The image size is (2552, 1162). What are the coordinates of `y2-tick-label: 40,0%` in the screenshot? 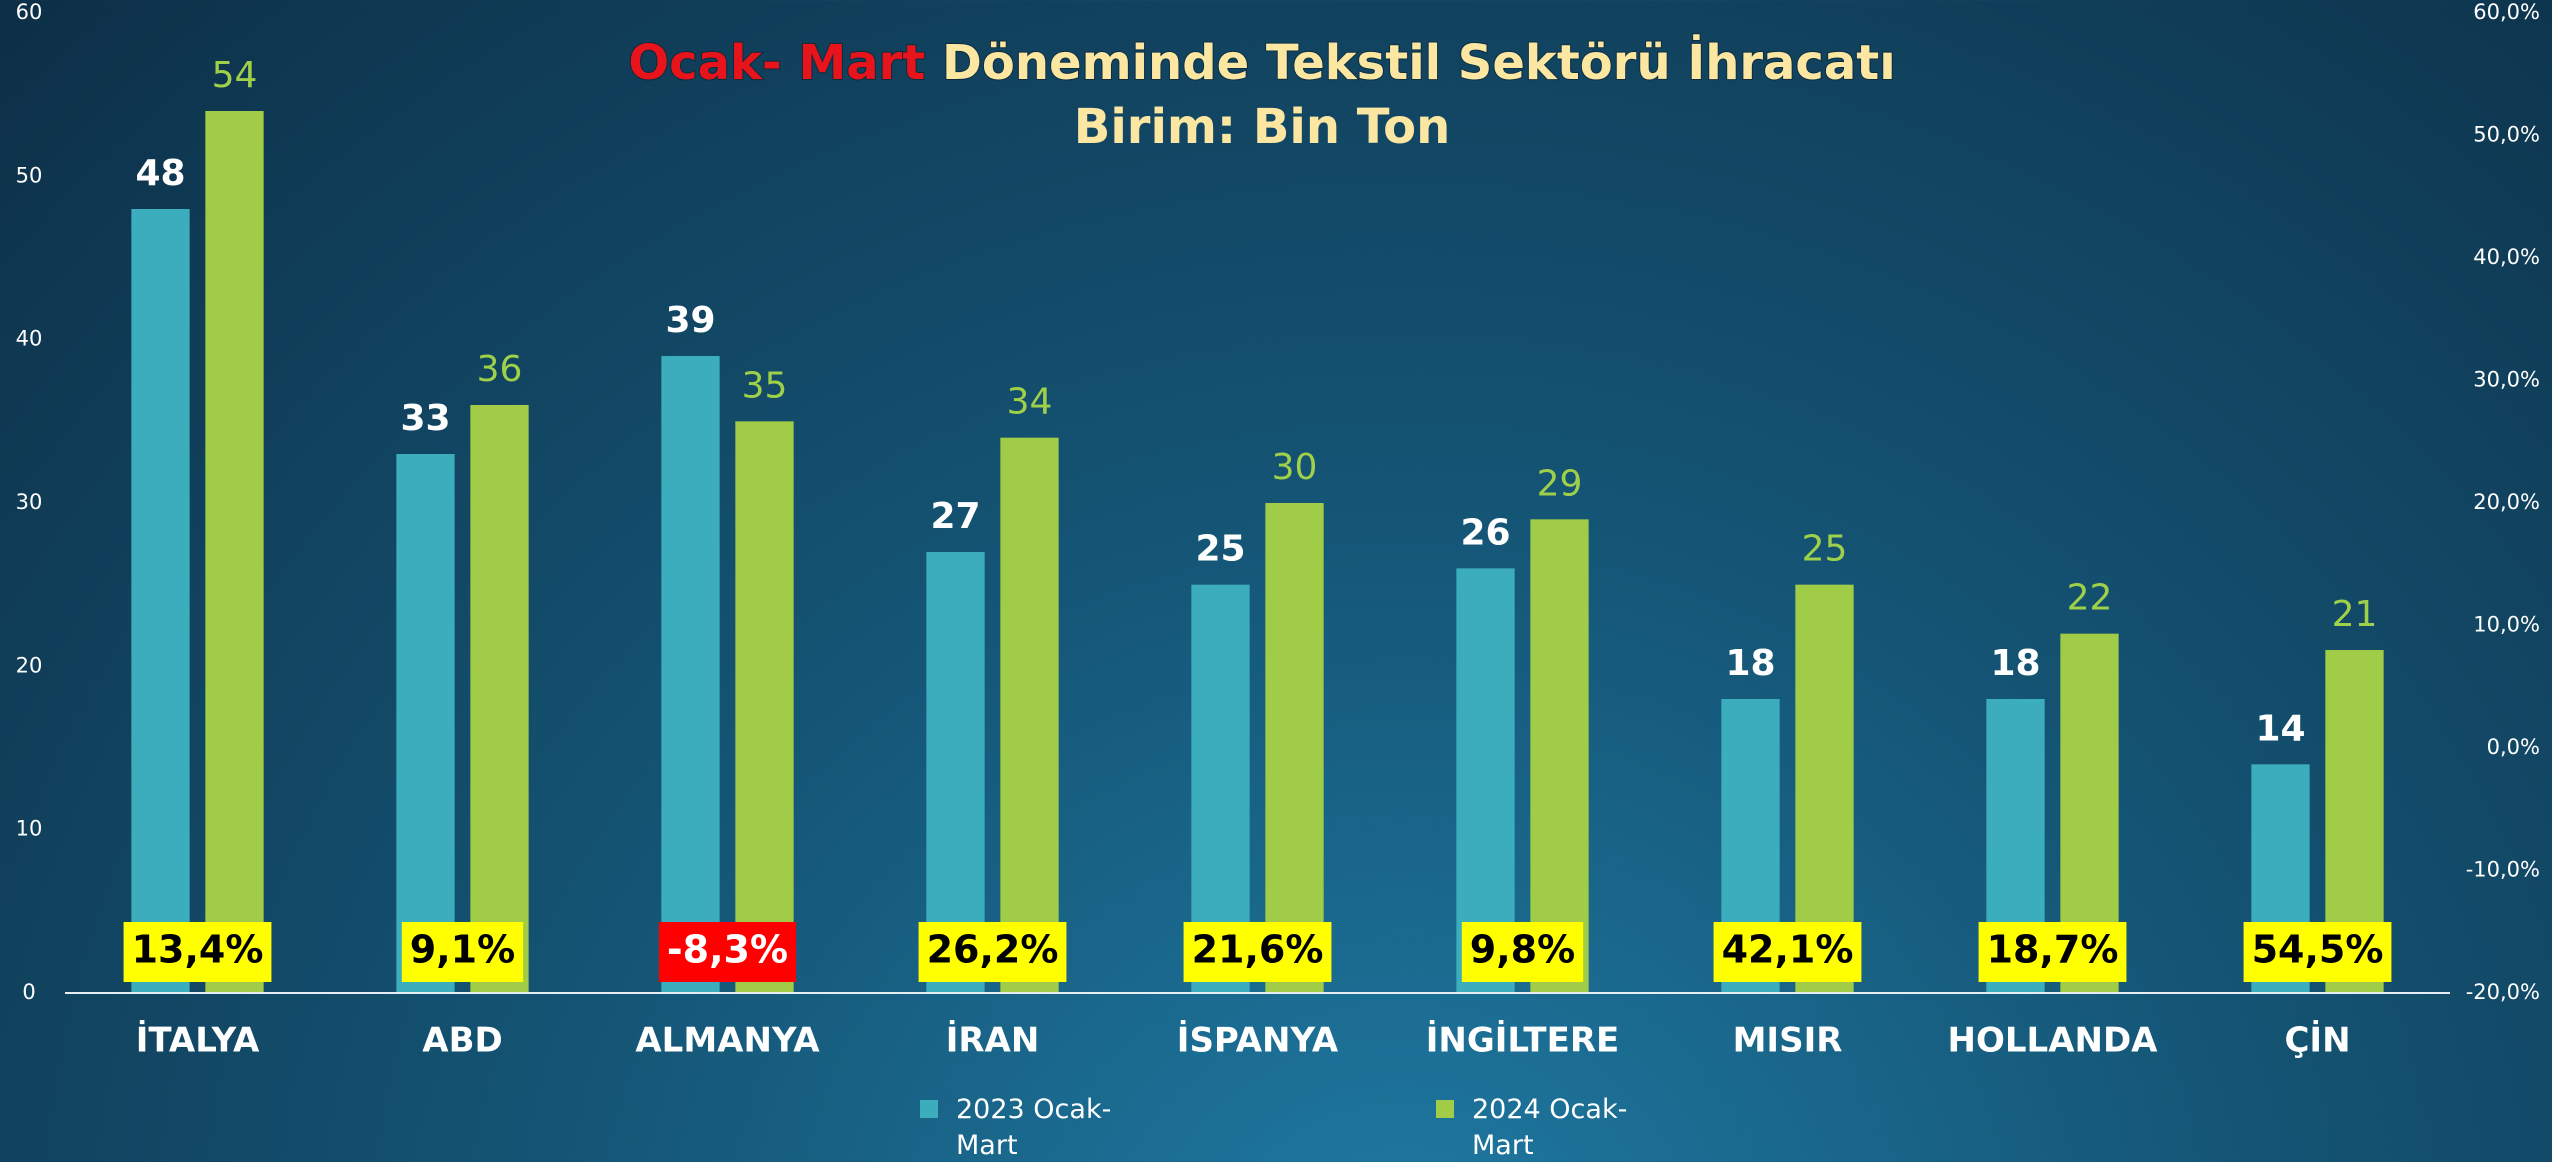 It's located at (2506, 257).